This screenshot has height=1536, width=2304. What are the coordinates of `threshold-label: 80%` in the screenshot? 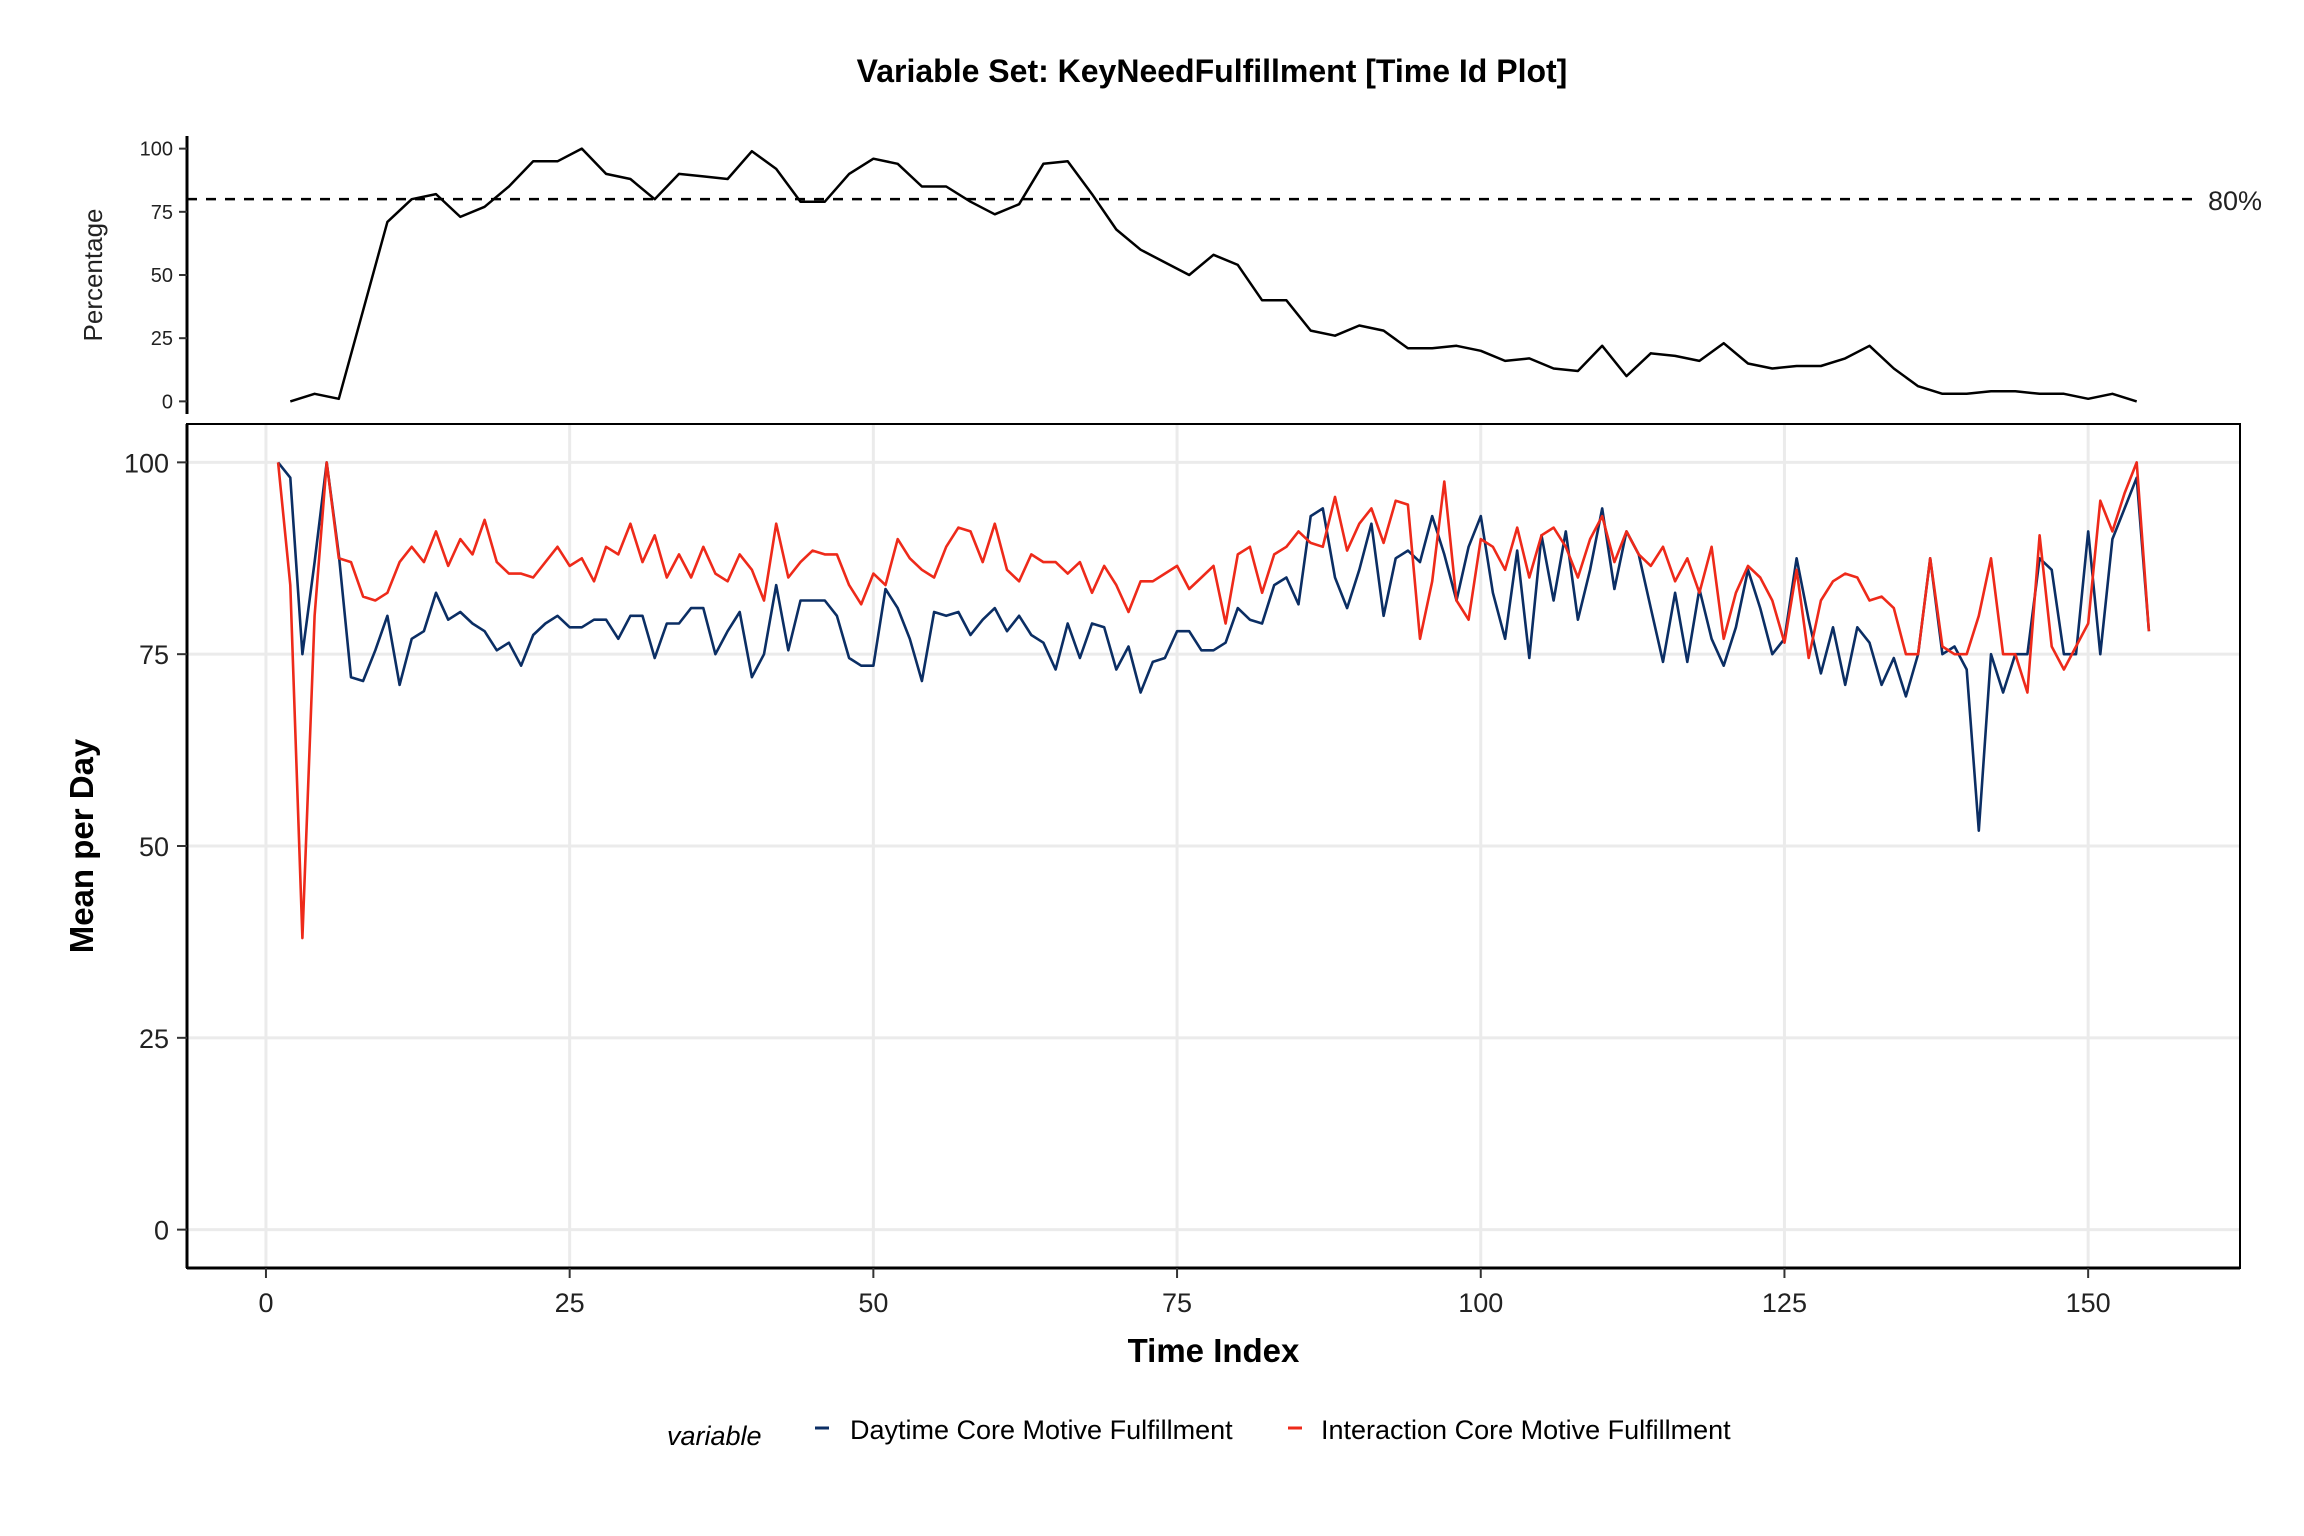 It's located at (2235, 201).